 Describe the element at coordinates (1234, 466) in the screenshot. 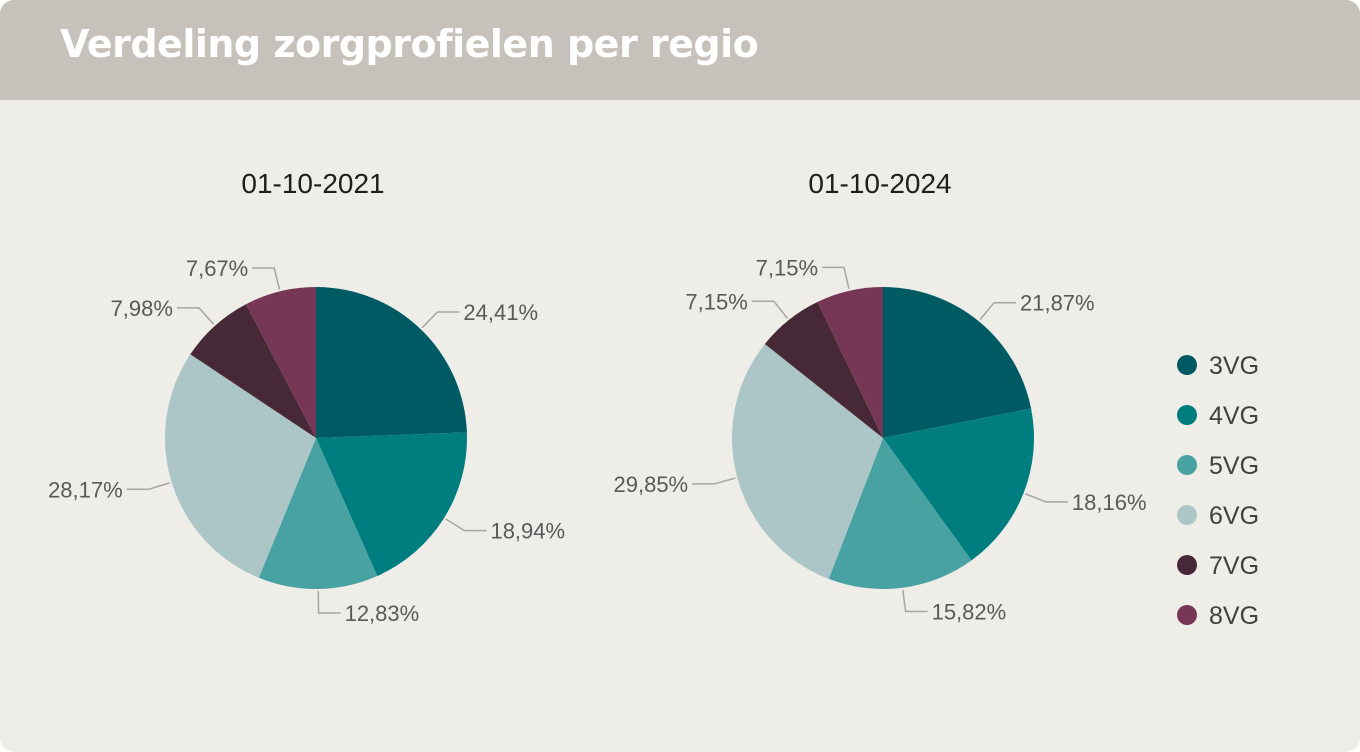

I see `legend-label-5VG: 5VG` at that location.